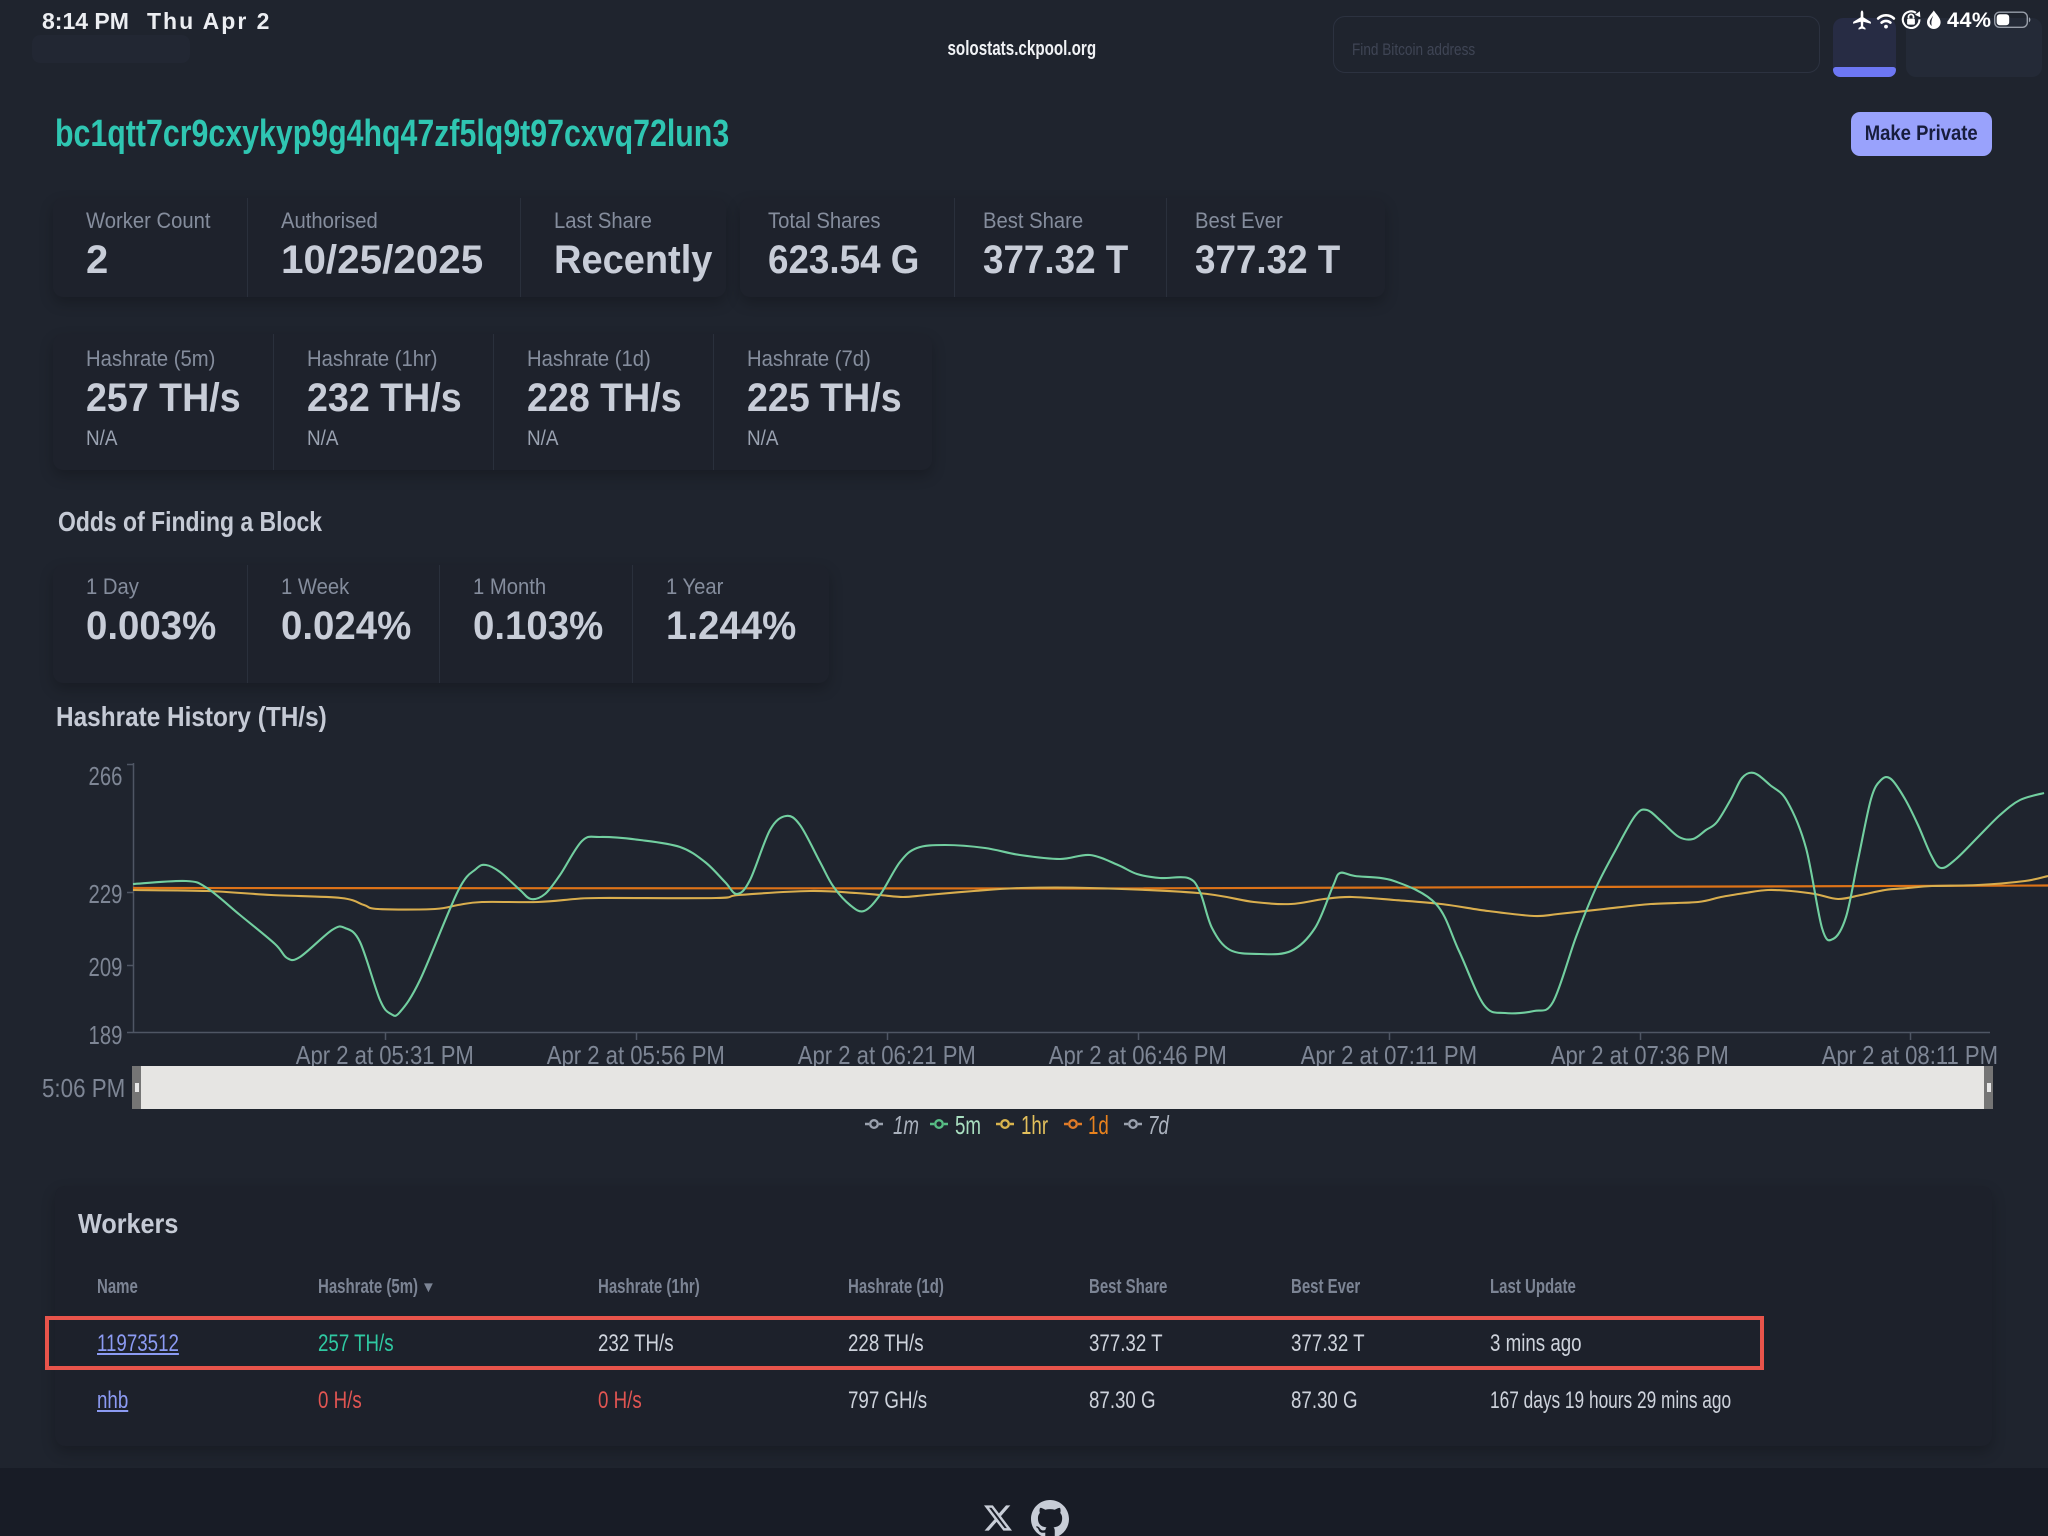 The height and width of the screenshot is (1536, 2048). What do you see at coordinates (1969, 20) in the screenshot?
I see `svg-text: 44%` at bounding box center [1969, 20].